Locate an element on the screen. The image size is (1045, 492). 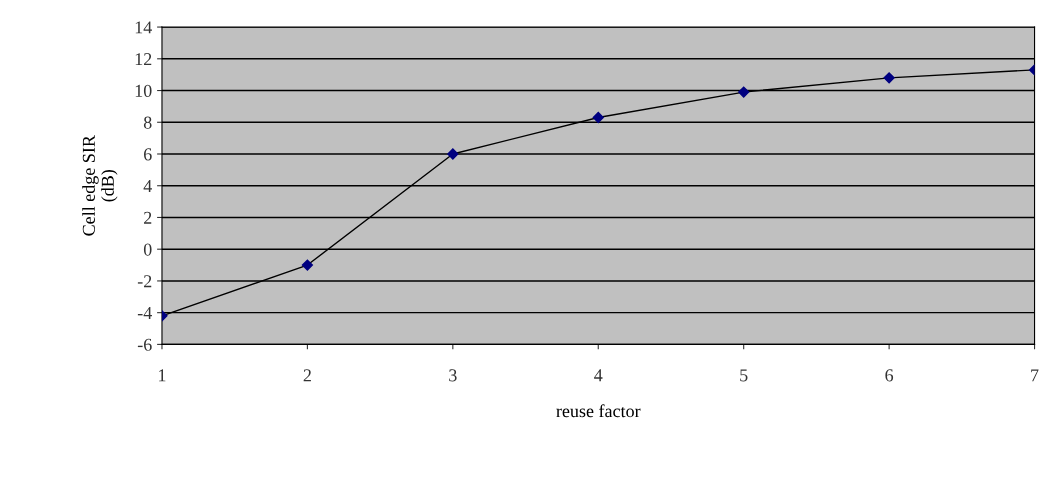
y-tick-label: -4 is located at coordinates (144, 313).